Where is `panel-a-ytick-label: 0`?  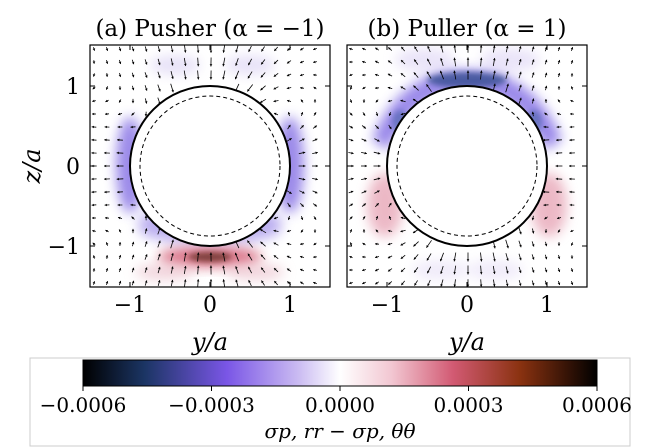 panel-a-ytick-label: 0 is located at coordinates (73, 167).